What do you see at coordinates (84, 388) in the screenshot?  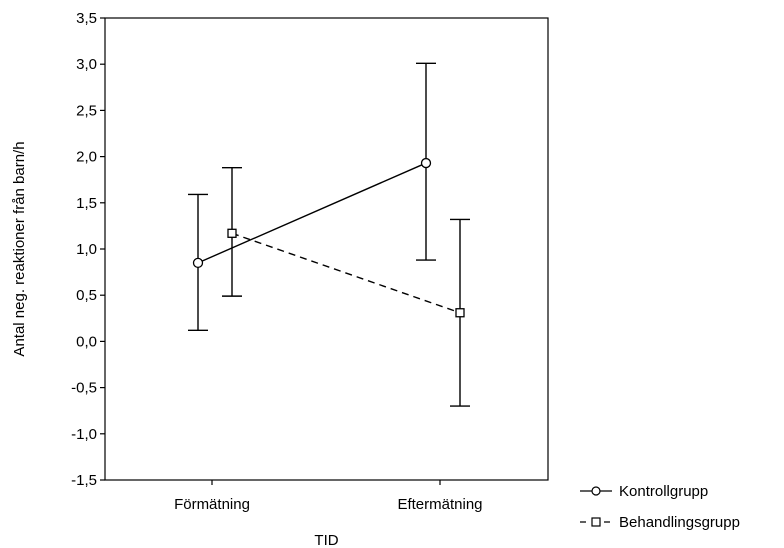 I see `y-tick-label: -0,5` at bounding box center [84, 388].